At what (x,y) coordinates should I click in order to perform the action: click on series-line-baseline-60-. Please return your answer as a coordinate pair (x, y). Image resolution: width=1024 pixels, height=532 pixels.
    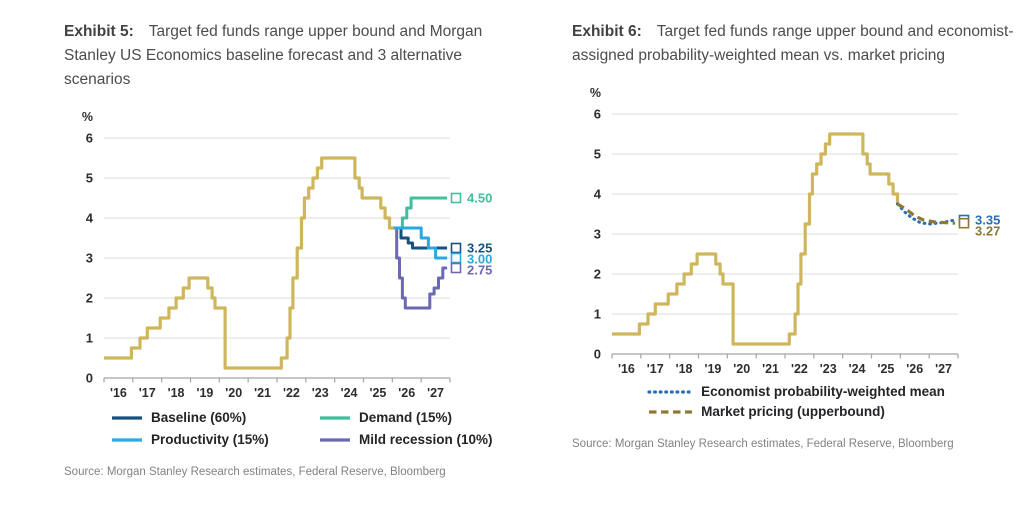
    Looking at the image, I should click on (420, 238).